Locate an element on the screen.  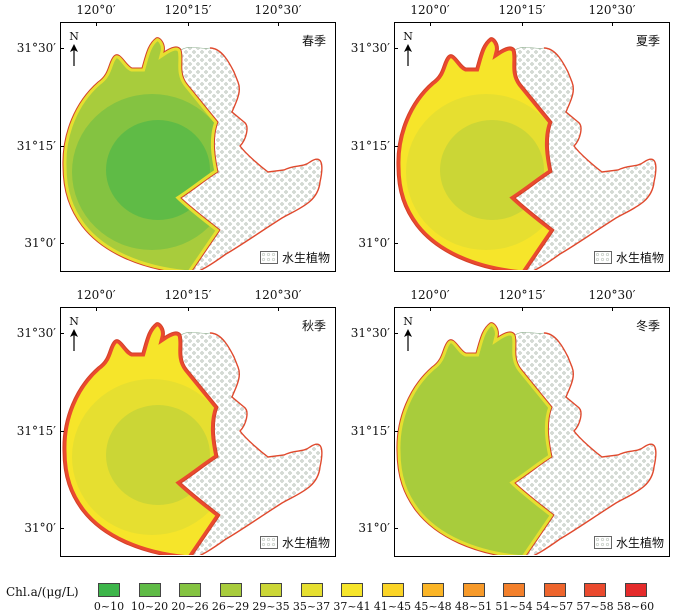
legend-item: 54~57 is located at coordinates (555, 598).